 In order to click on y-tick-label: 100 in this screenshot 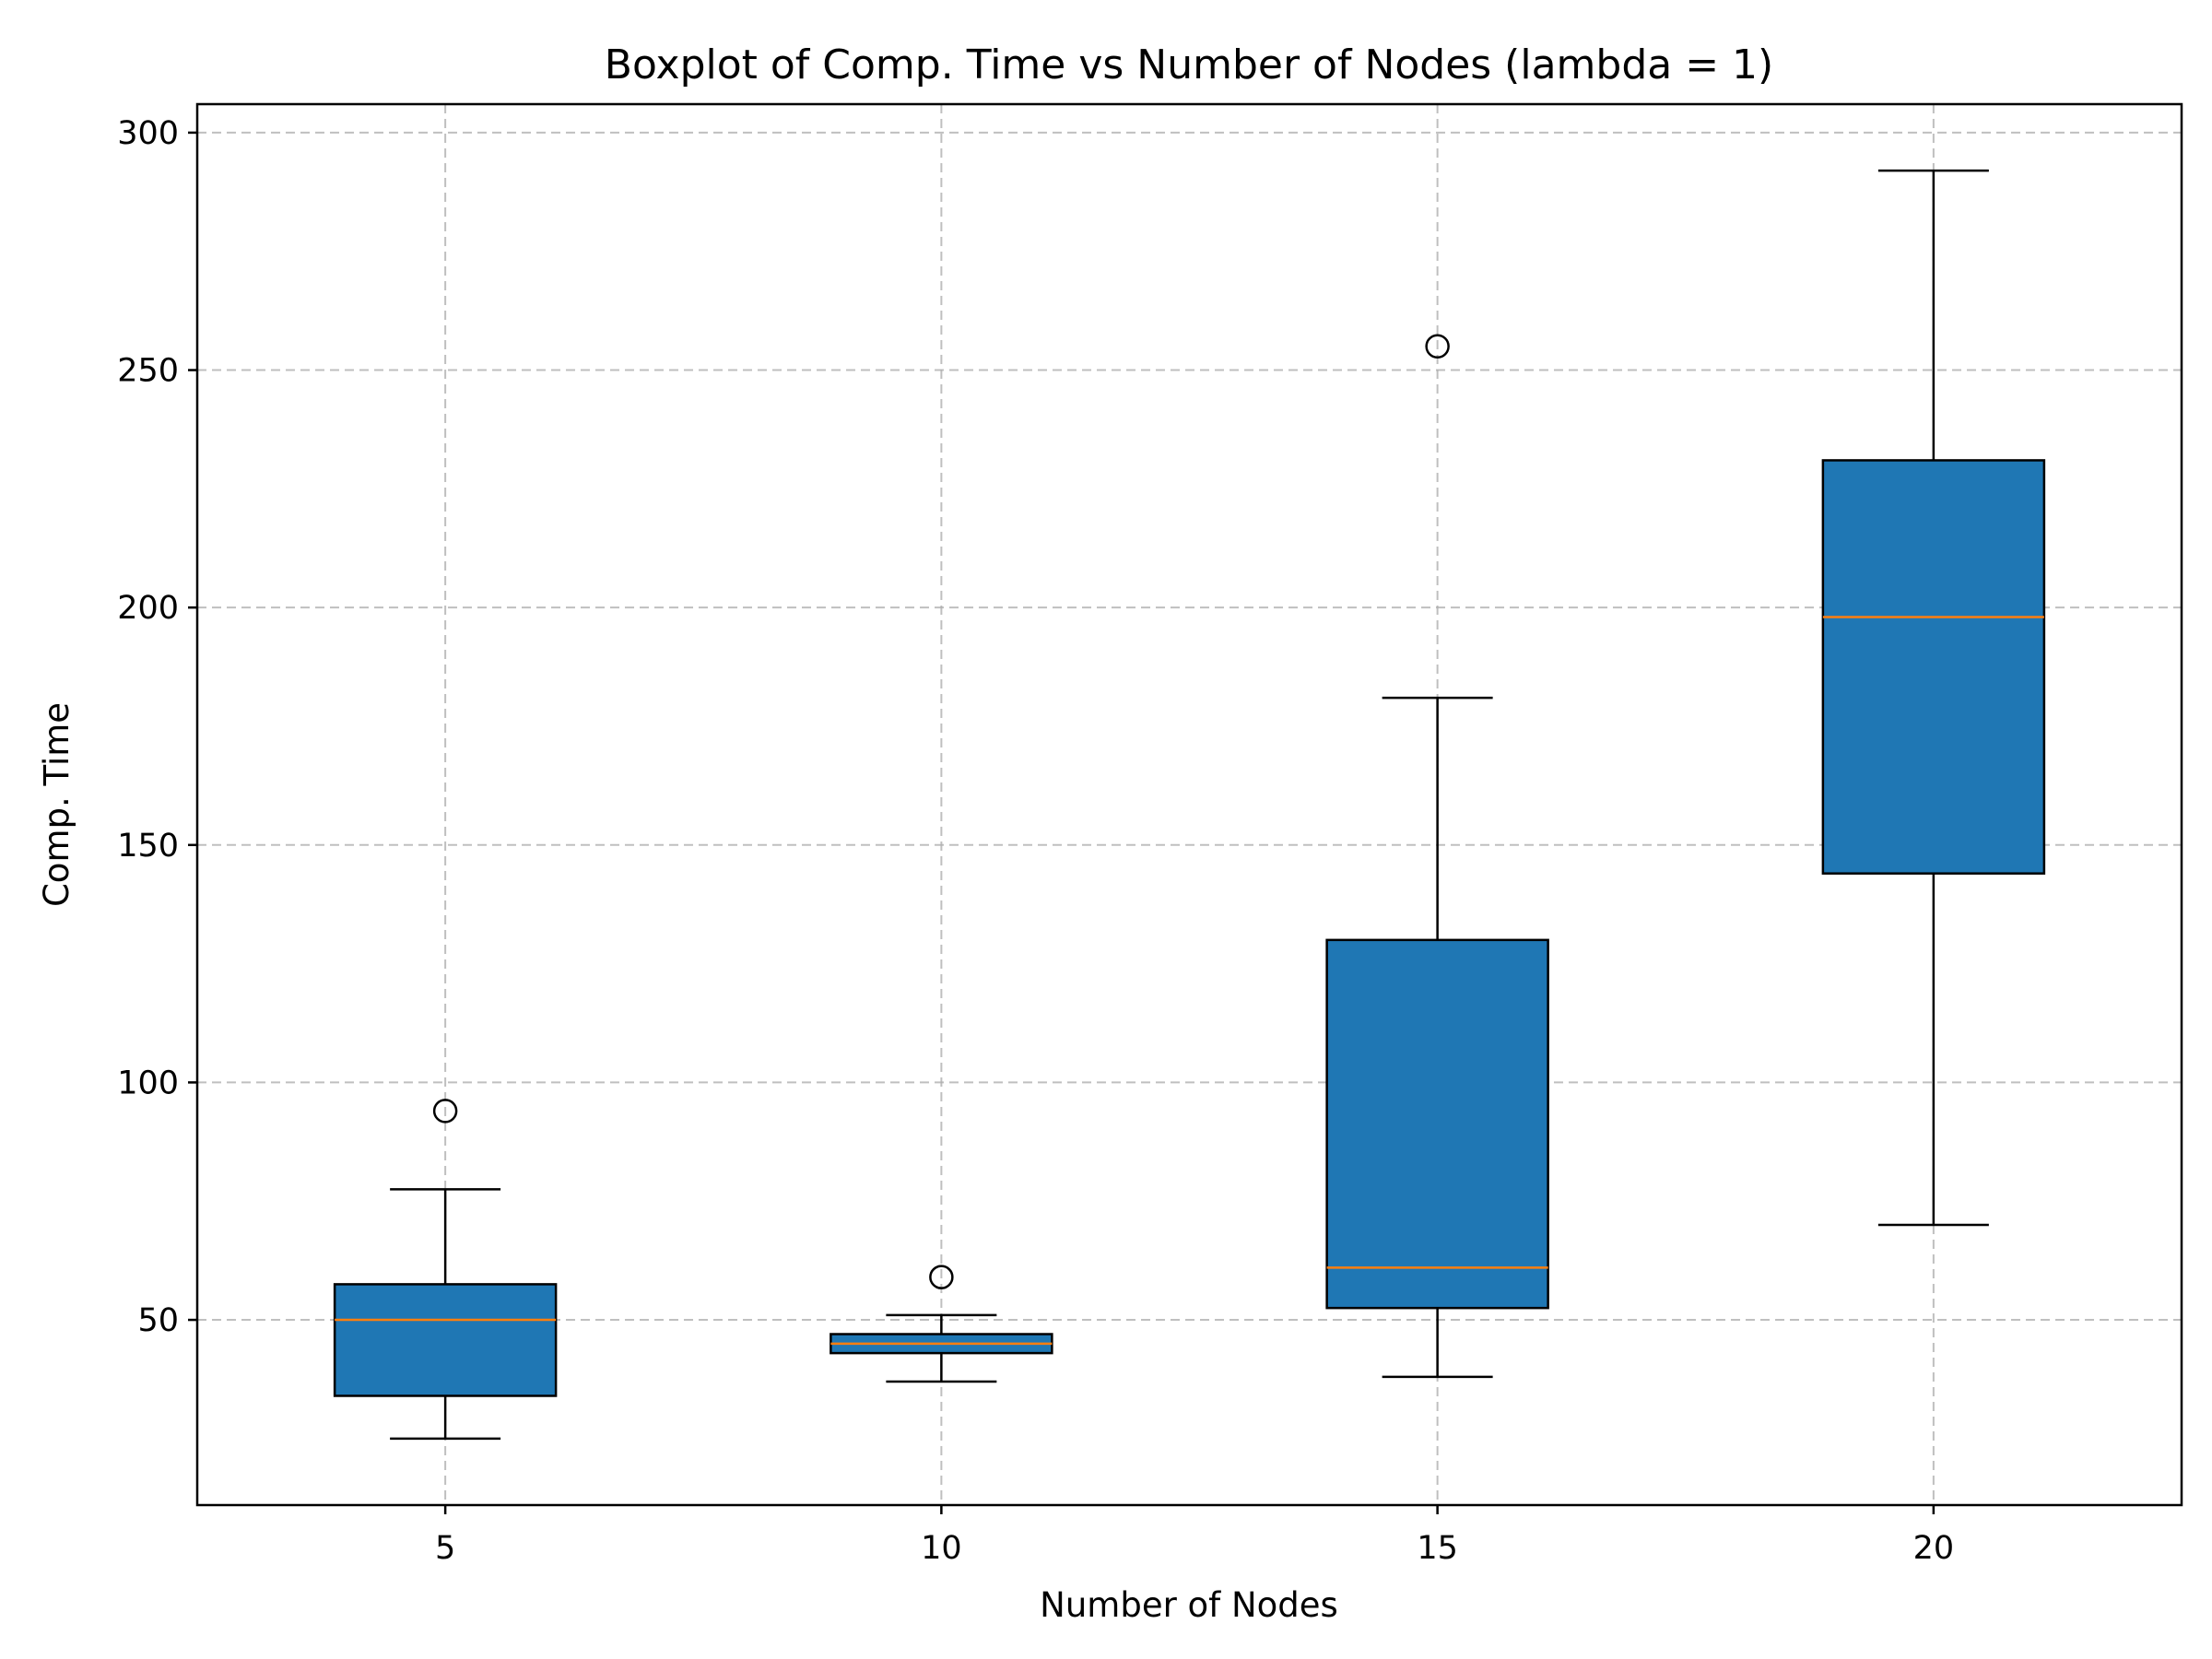, I will do `click(148, 1083)`.